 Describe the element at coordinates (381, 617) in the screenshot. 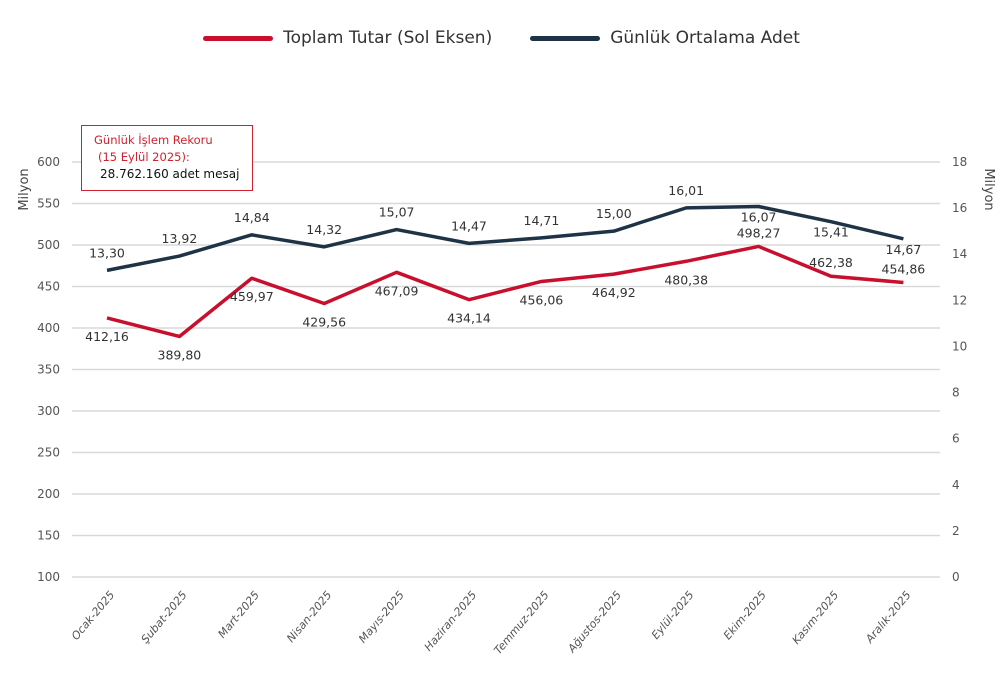

I see `x-tick-label: Mayıs-2025` at that location.